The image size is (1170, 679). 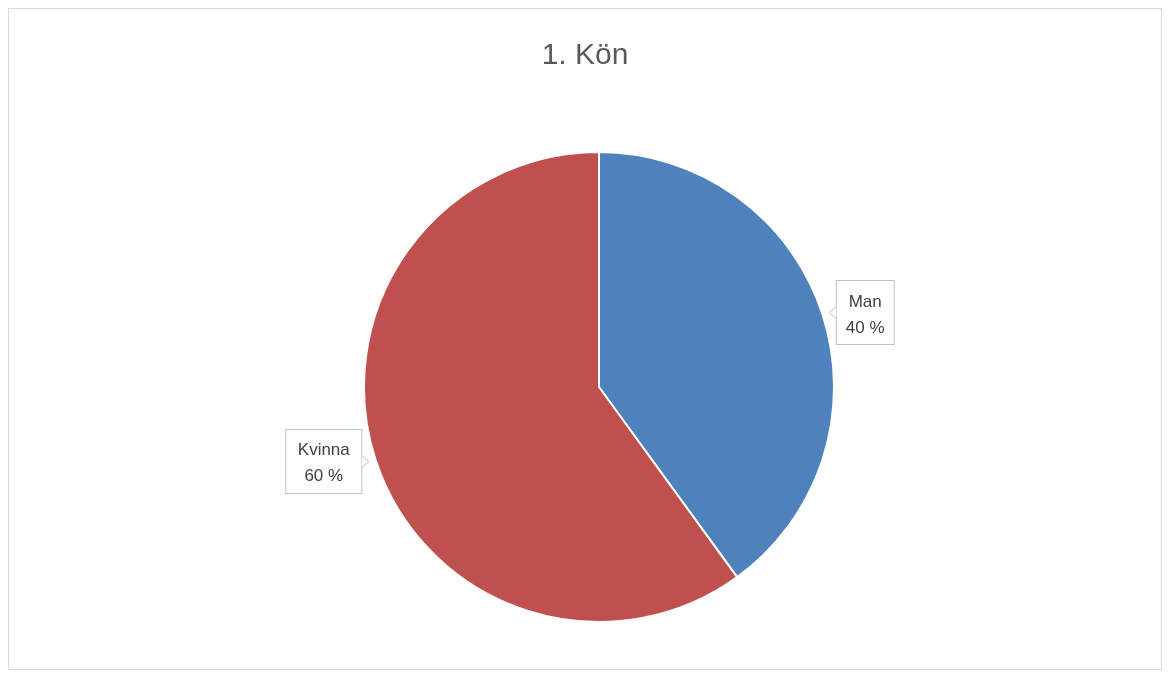 What do you see at coordinates (324, 450) in the screenshot?
I see `slice-label: Kvinna` at bounding box center [324, 450].